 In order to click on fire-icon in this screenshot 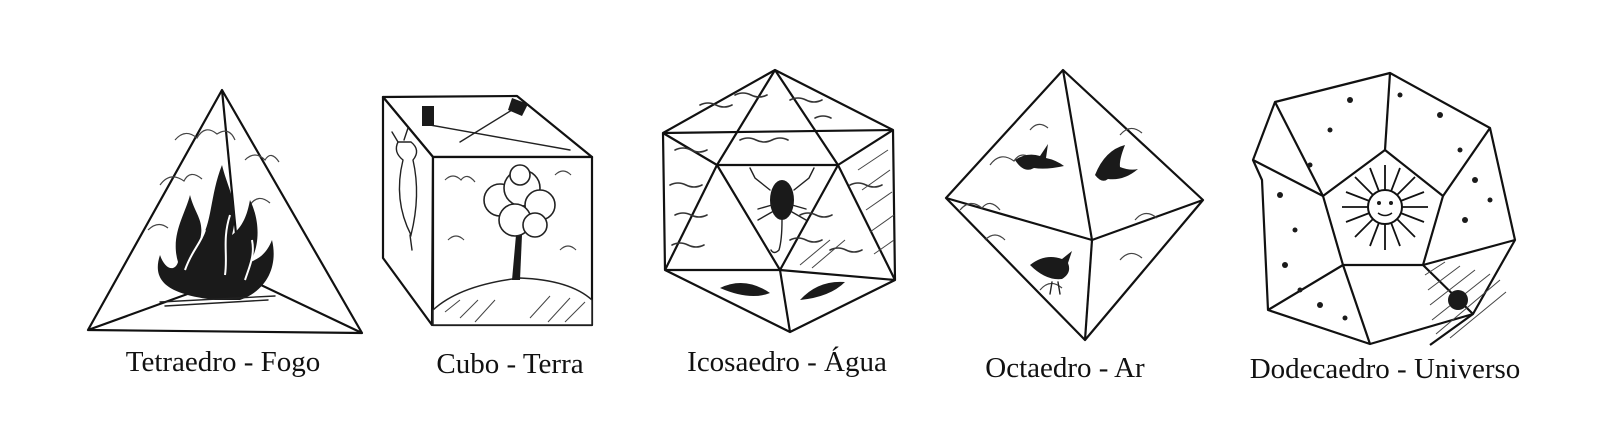, I will do `click(216, 236)`.